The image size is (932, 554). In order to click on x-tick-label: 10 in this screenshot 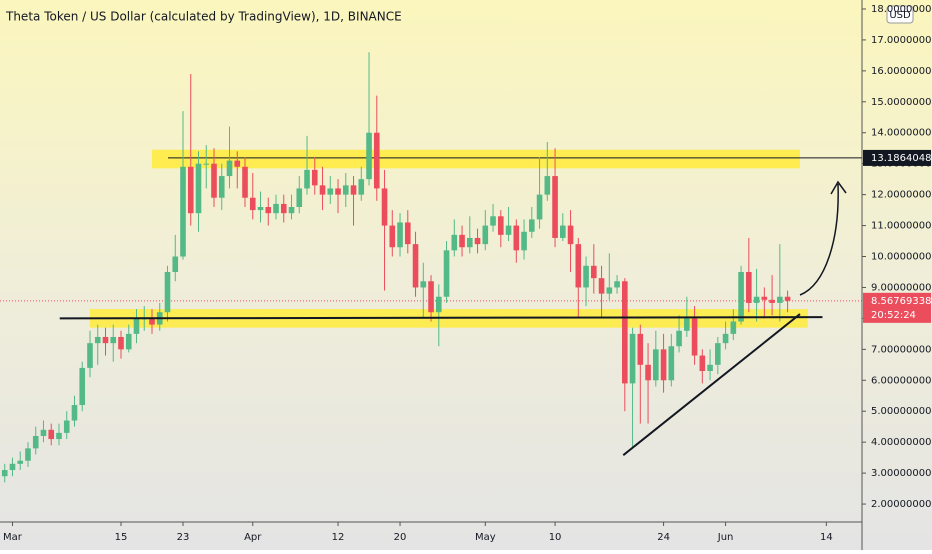, I will do `click(555, 537)`.